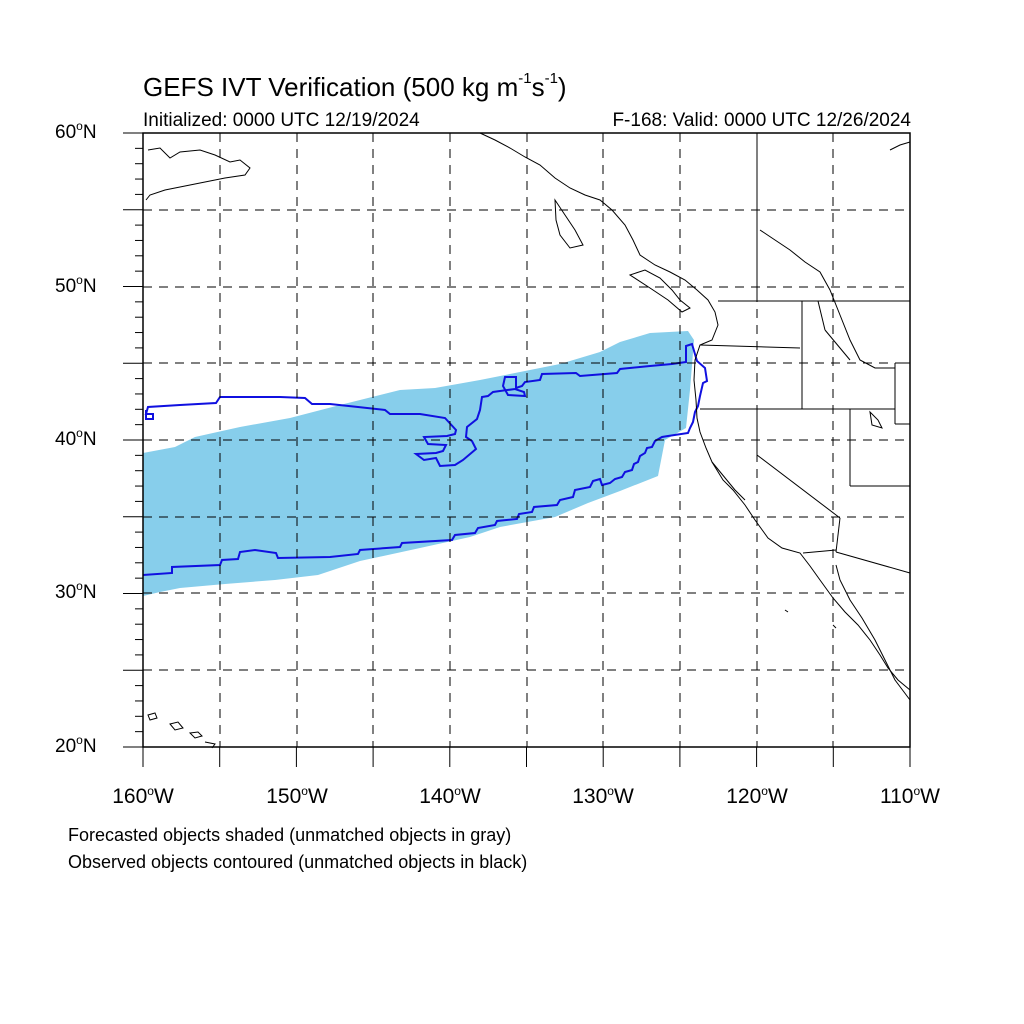 The width and height of the screenshot is (1024, 1024). What do you see at coordinates (805, 353) in the screenshot?
I see `political-borders` at bounding box center [805, 353].